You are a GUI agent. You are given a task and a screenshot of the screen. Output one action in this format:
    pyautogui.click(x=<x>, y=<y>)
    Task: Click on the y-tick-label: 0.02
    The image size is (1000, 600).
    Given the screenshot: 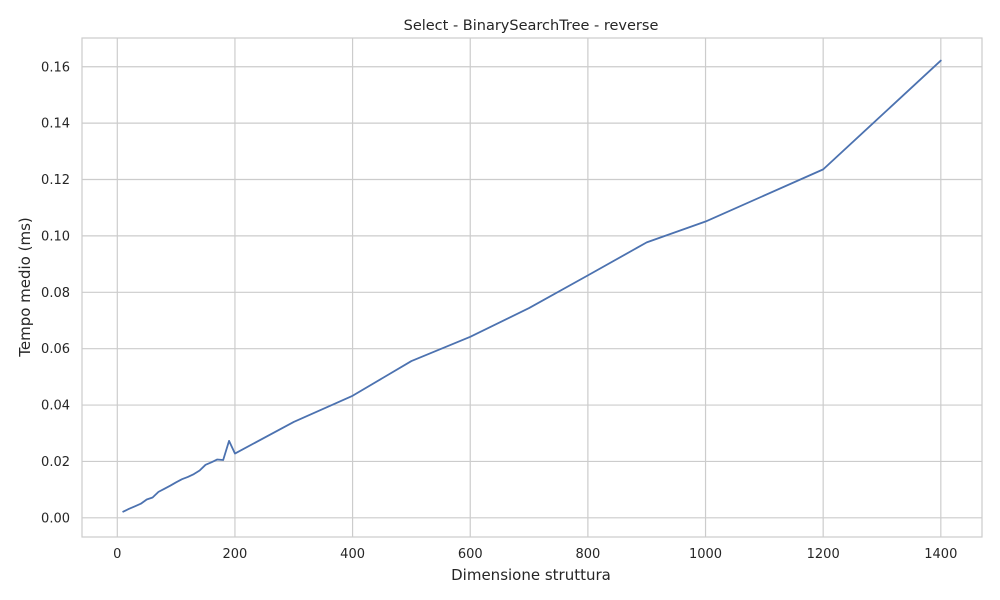 What is the action you would take?
    pyautogui.click(x=55, y=462)
    